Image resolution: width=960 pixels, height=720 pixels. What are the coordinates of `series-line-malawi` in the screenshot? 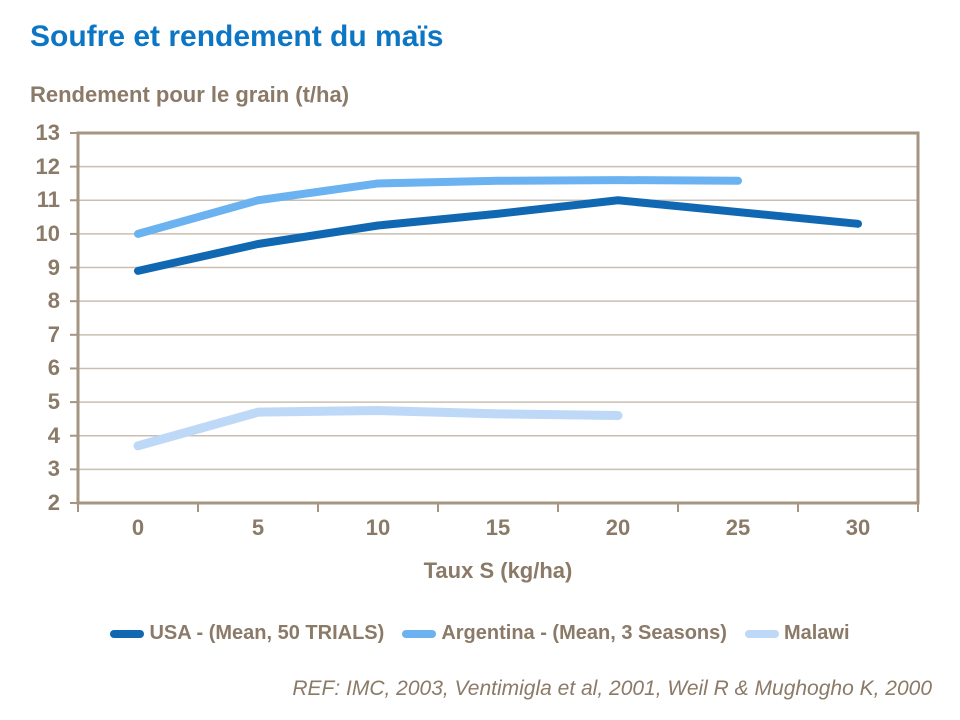 It's located at (378, 428).